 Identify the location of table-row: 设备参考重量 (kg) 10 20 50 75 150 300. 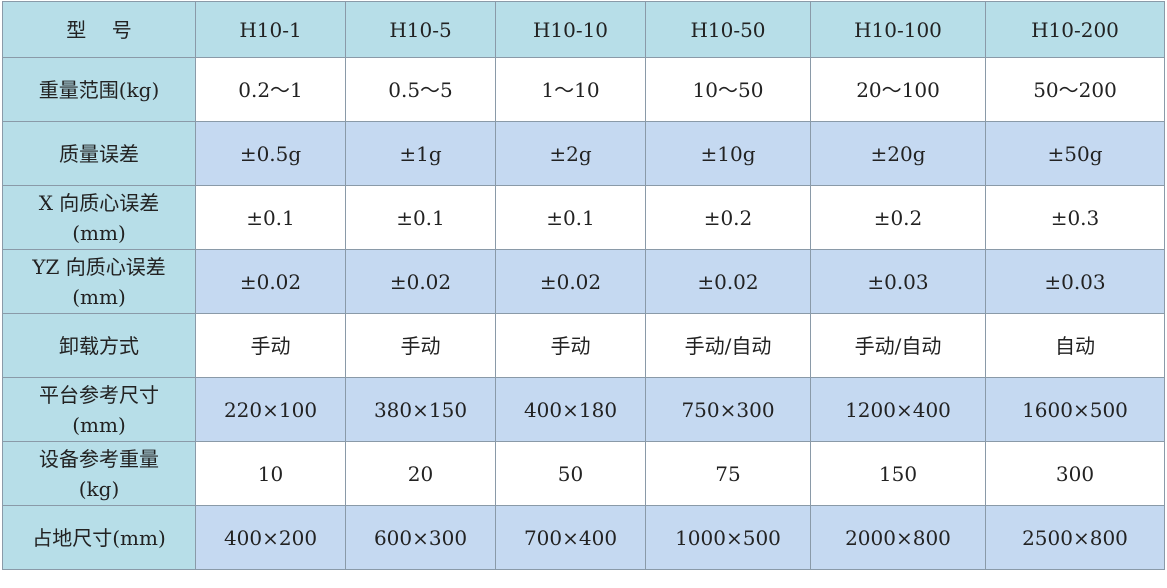
(583, 473).